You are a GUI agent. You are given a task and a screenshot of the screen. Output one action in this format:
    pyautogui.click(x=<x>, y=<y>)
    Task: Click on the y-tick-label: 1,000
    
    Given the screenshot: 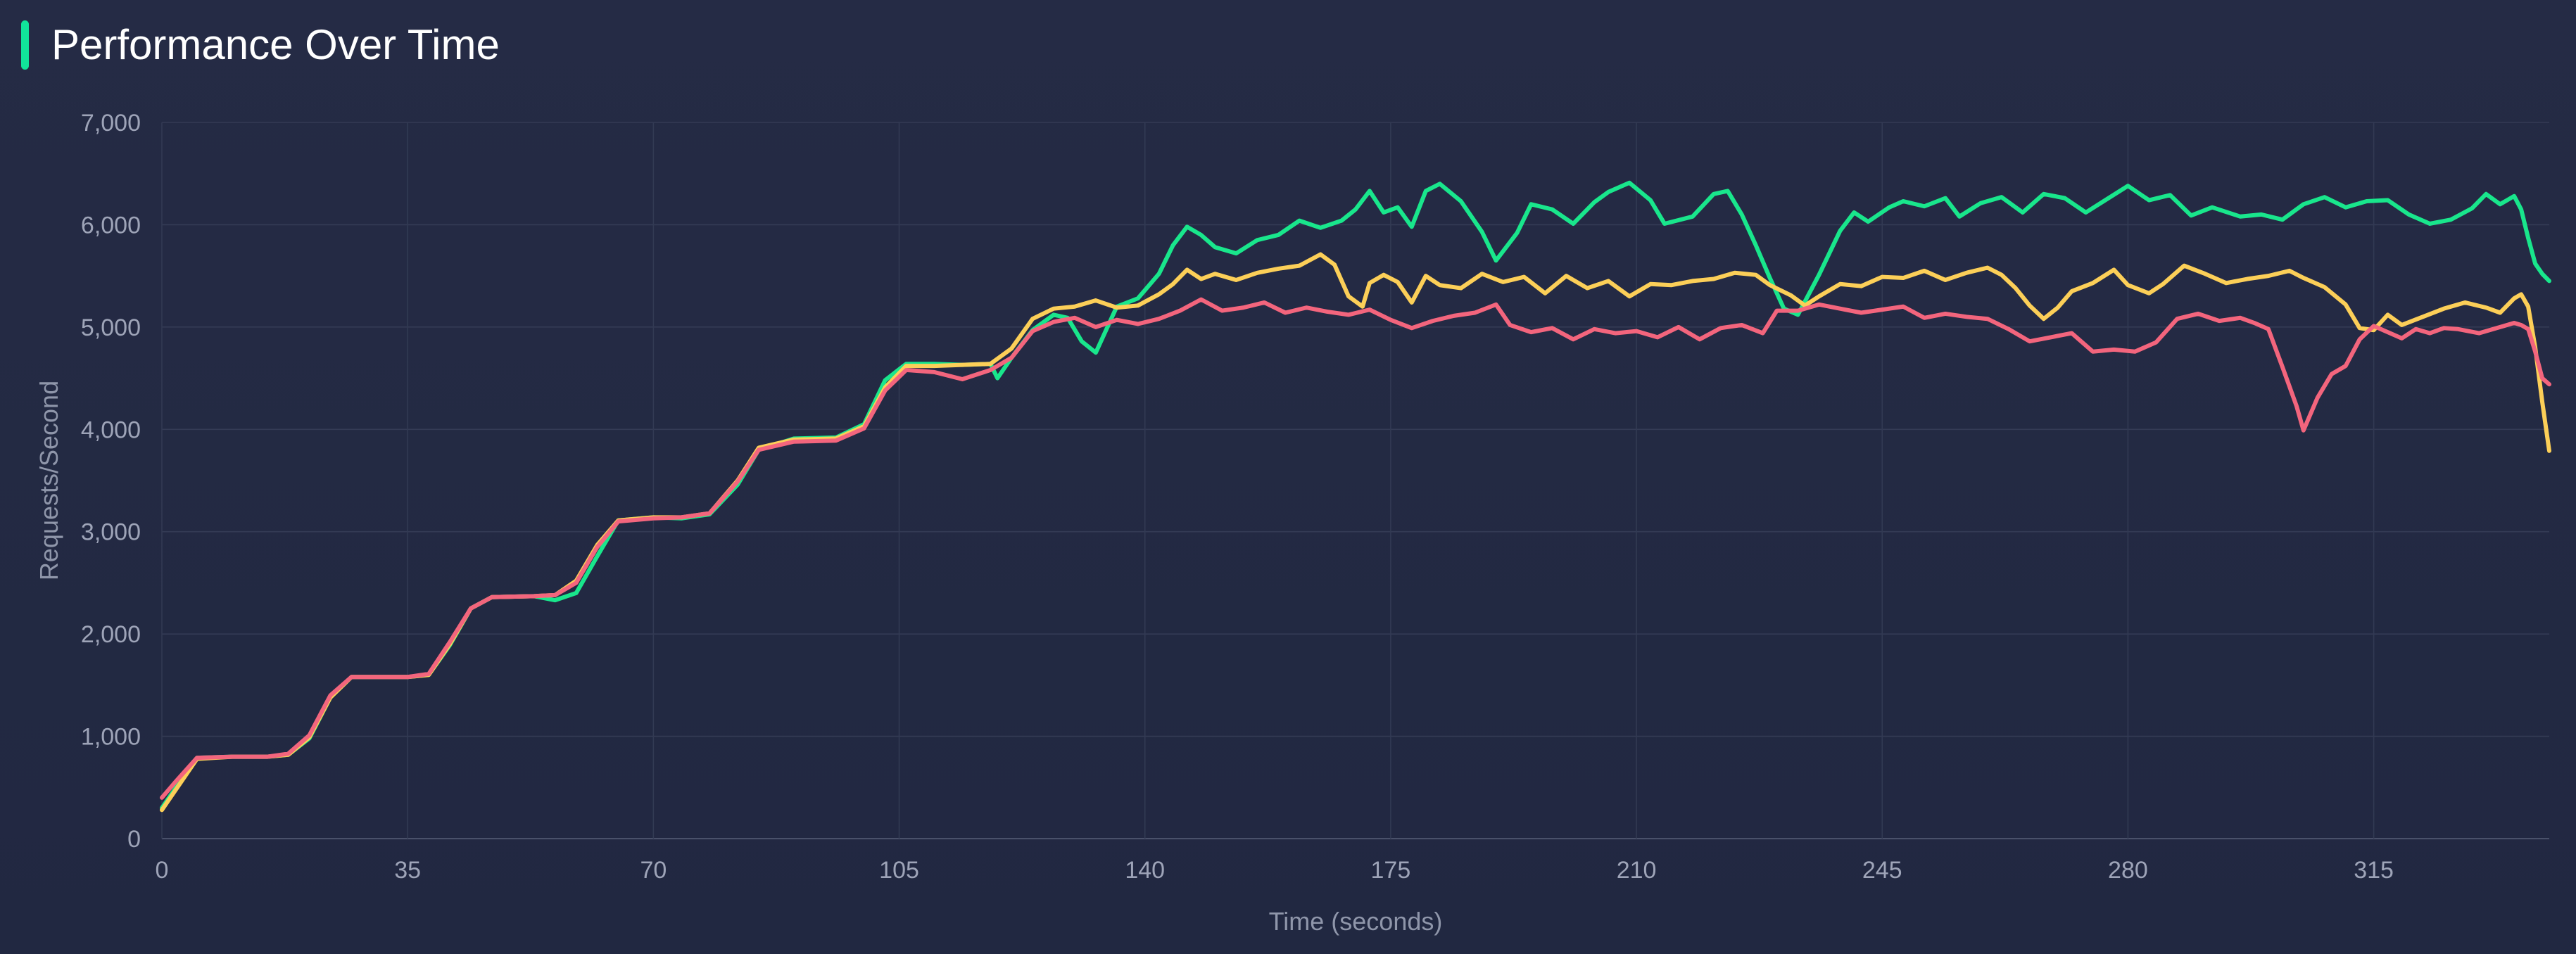 What is the action you would take?
    pyautogui.click(x=111, y=737)
    